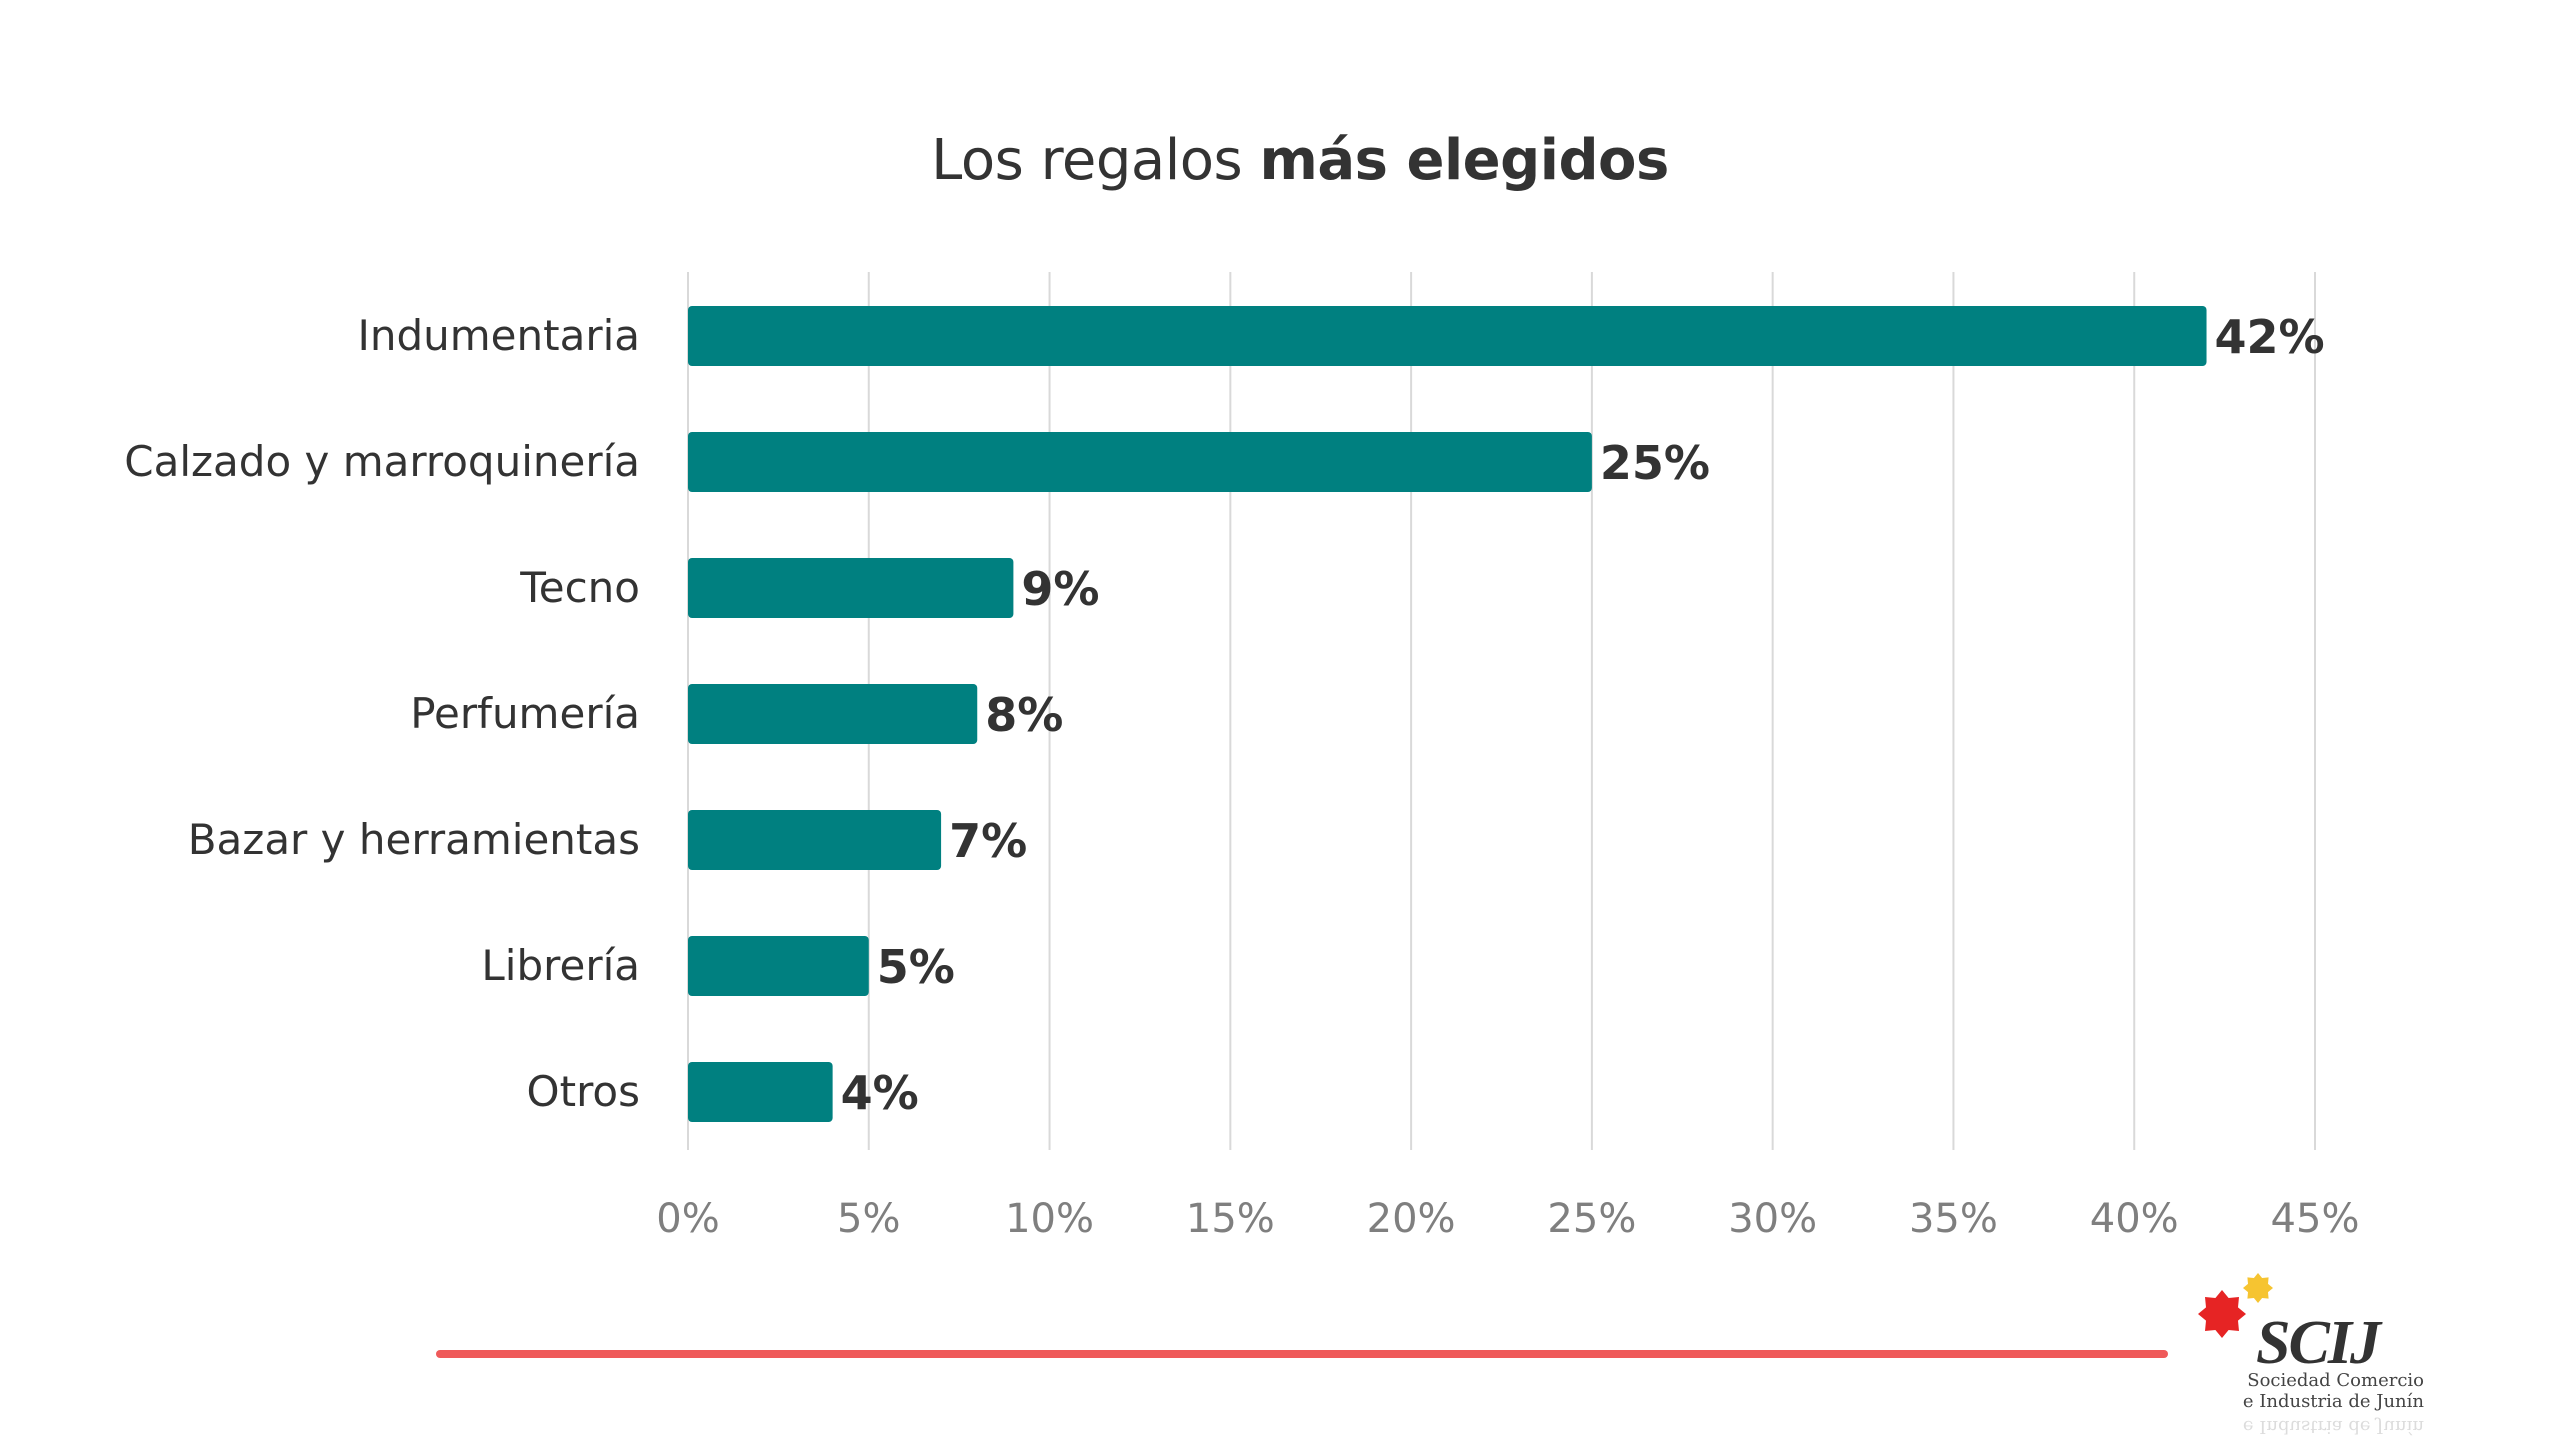 Image resolution: width=2560 pixels, height=1440 pixels. I want to click on data-label: 7%, so click(988, 841).